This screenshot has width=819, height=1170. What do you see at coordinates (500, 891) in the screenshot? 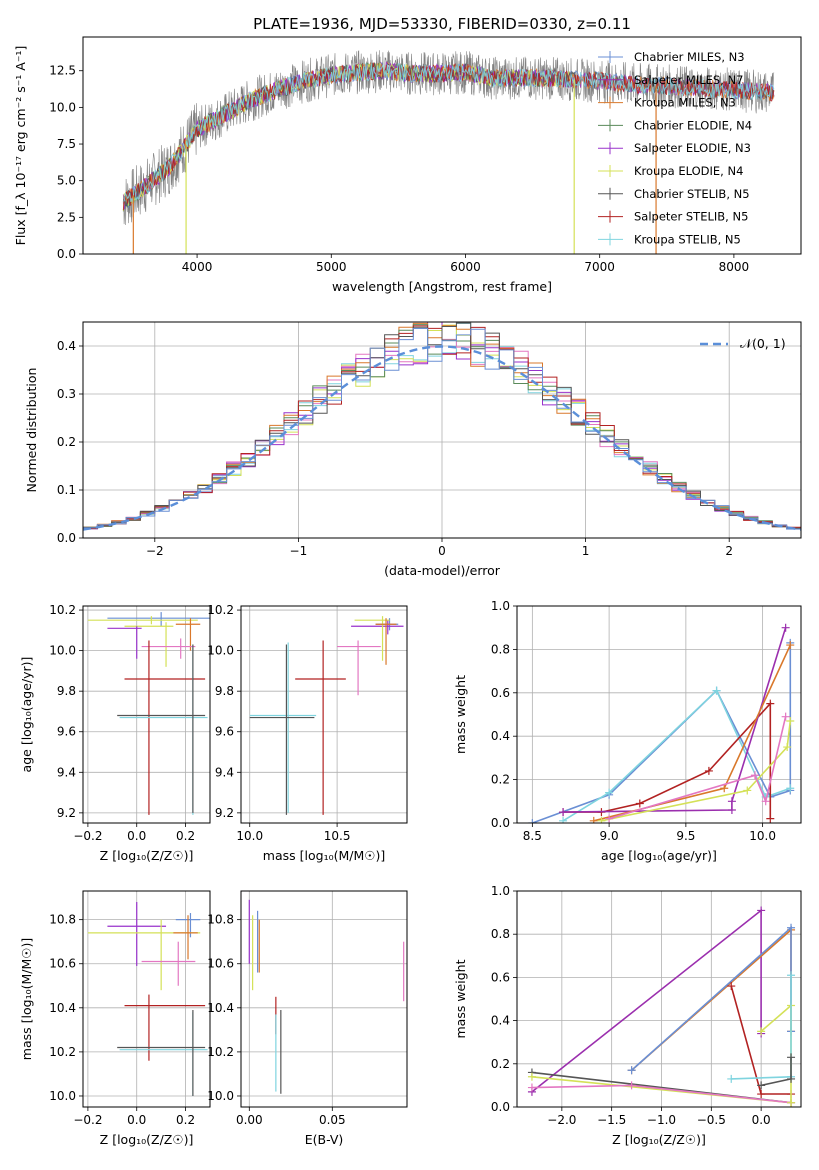
I see `y-tick-label: 1.0` at bounding box center [500, 891].